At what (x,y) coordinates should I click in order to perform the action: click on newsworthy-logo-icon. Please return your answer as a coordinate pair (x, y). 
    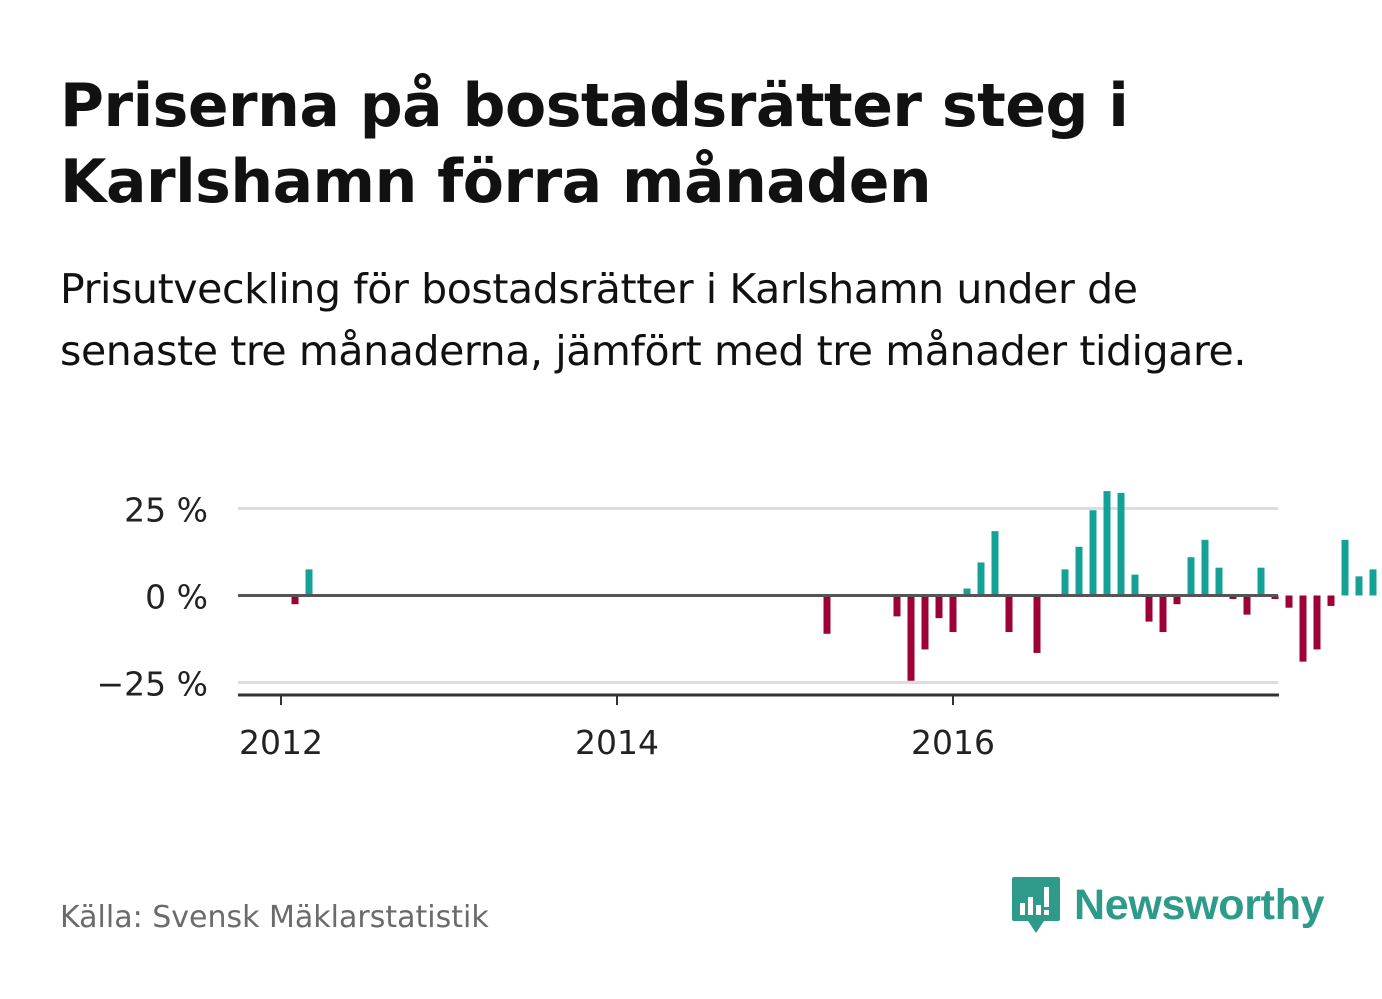
    Looking at the image, I should click on (1036, 905).